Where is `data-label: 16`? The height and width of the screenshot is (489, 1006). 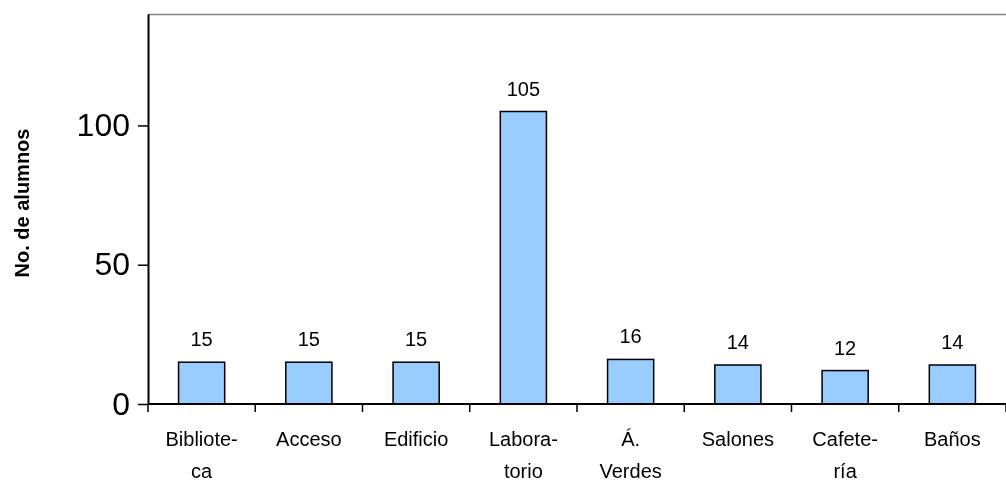
data-label: 16 is located at coordinates (630, 336).